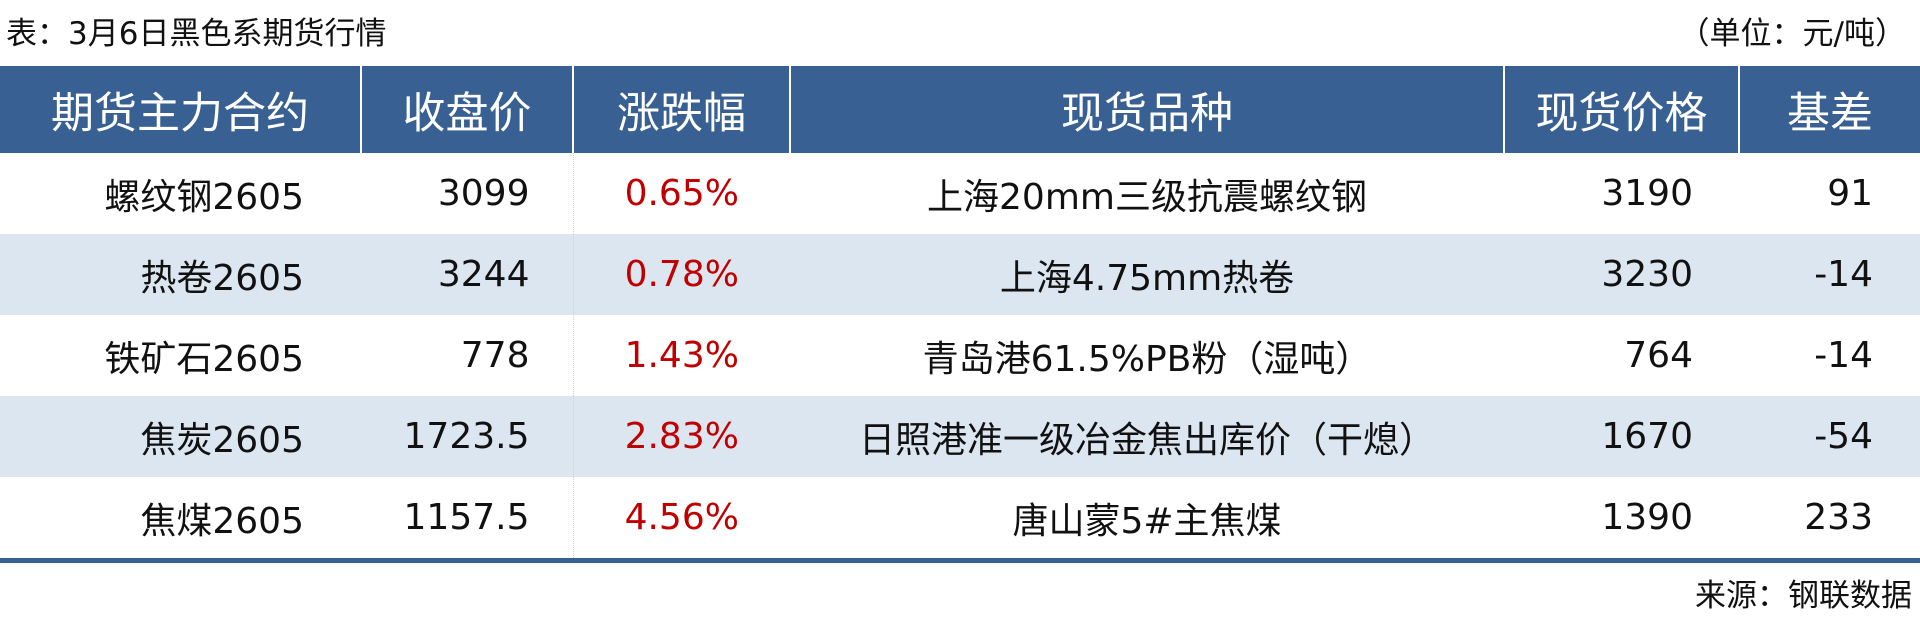 This screenshot has width=1920, height=620. I want to click on cell-change: 2.83%, so click(681, 436).